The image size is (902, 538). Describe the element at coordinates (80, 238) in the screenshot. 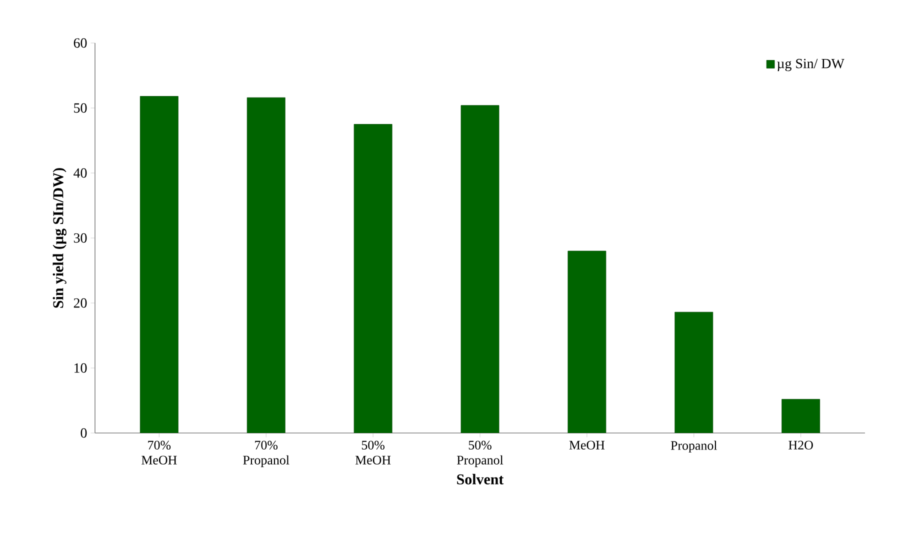

I see `y-tick-label: 30` at that location.